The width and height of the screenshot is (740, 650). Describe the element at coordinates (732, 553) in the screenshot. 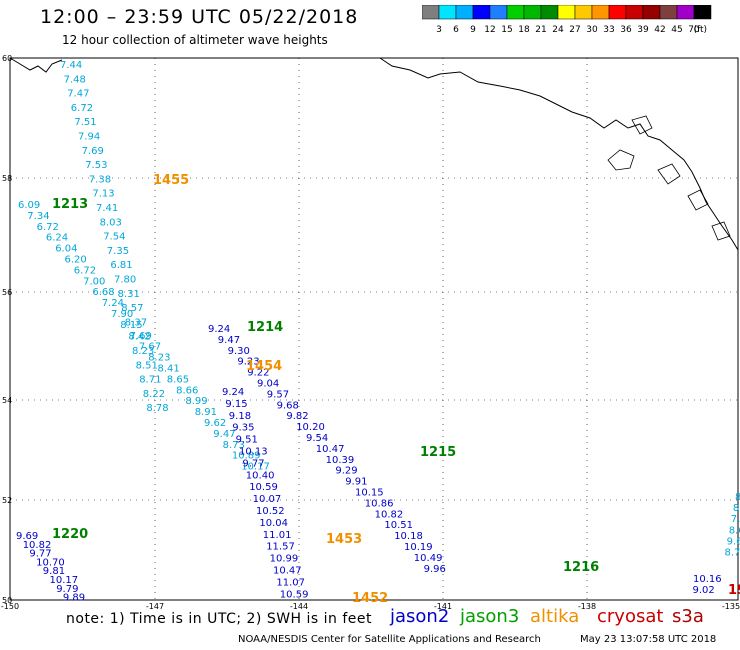

I see `wave-height-value: 8.77` at that location.